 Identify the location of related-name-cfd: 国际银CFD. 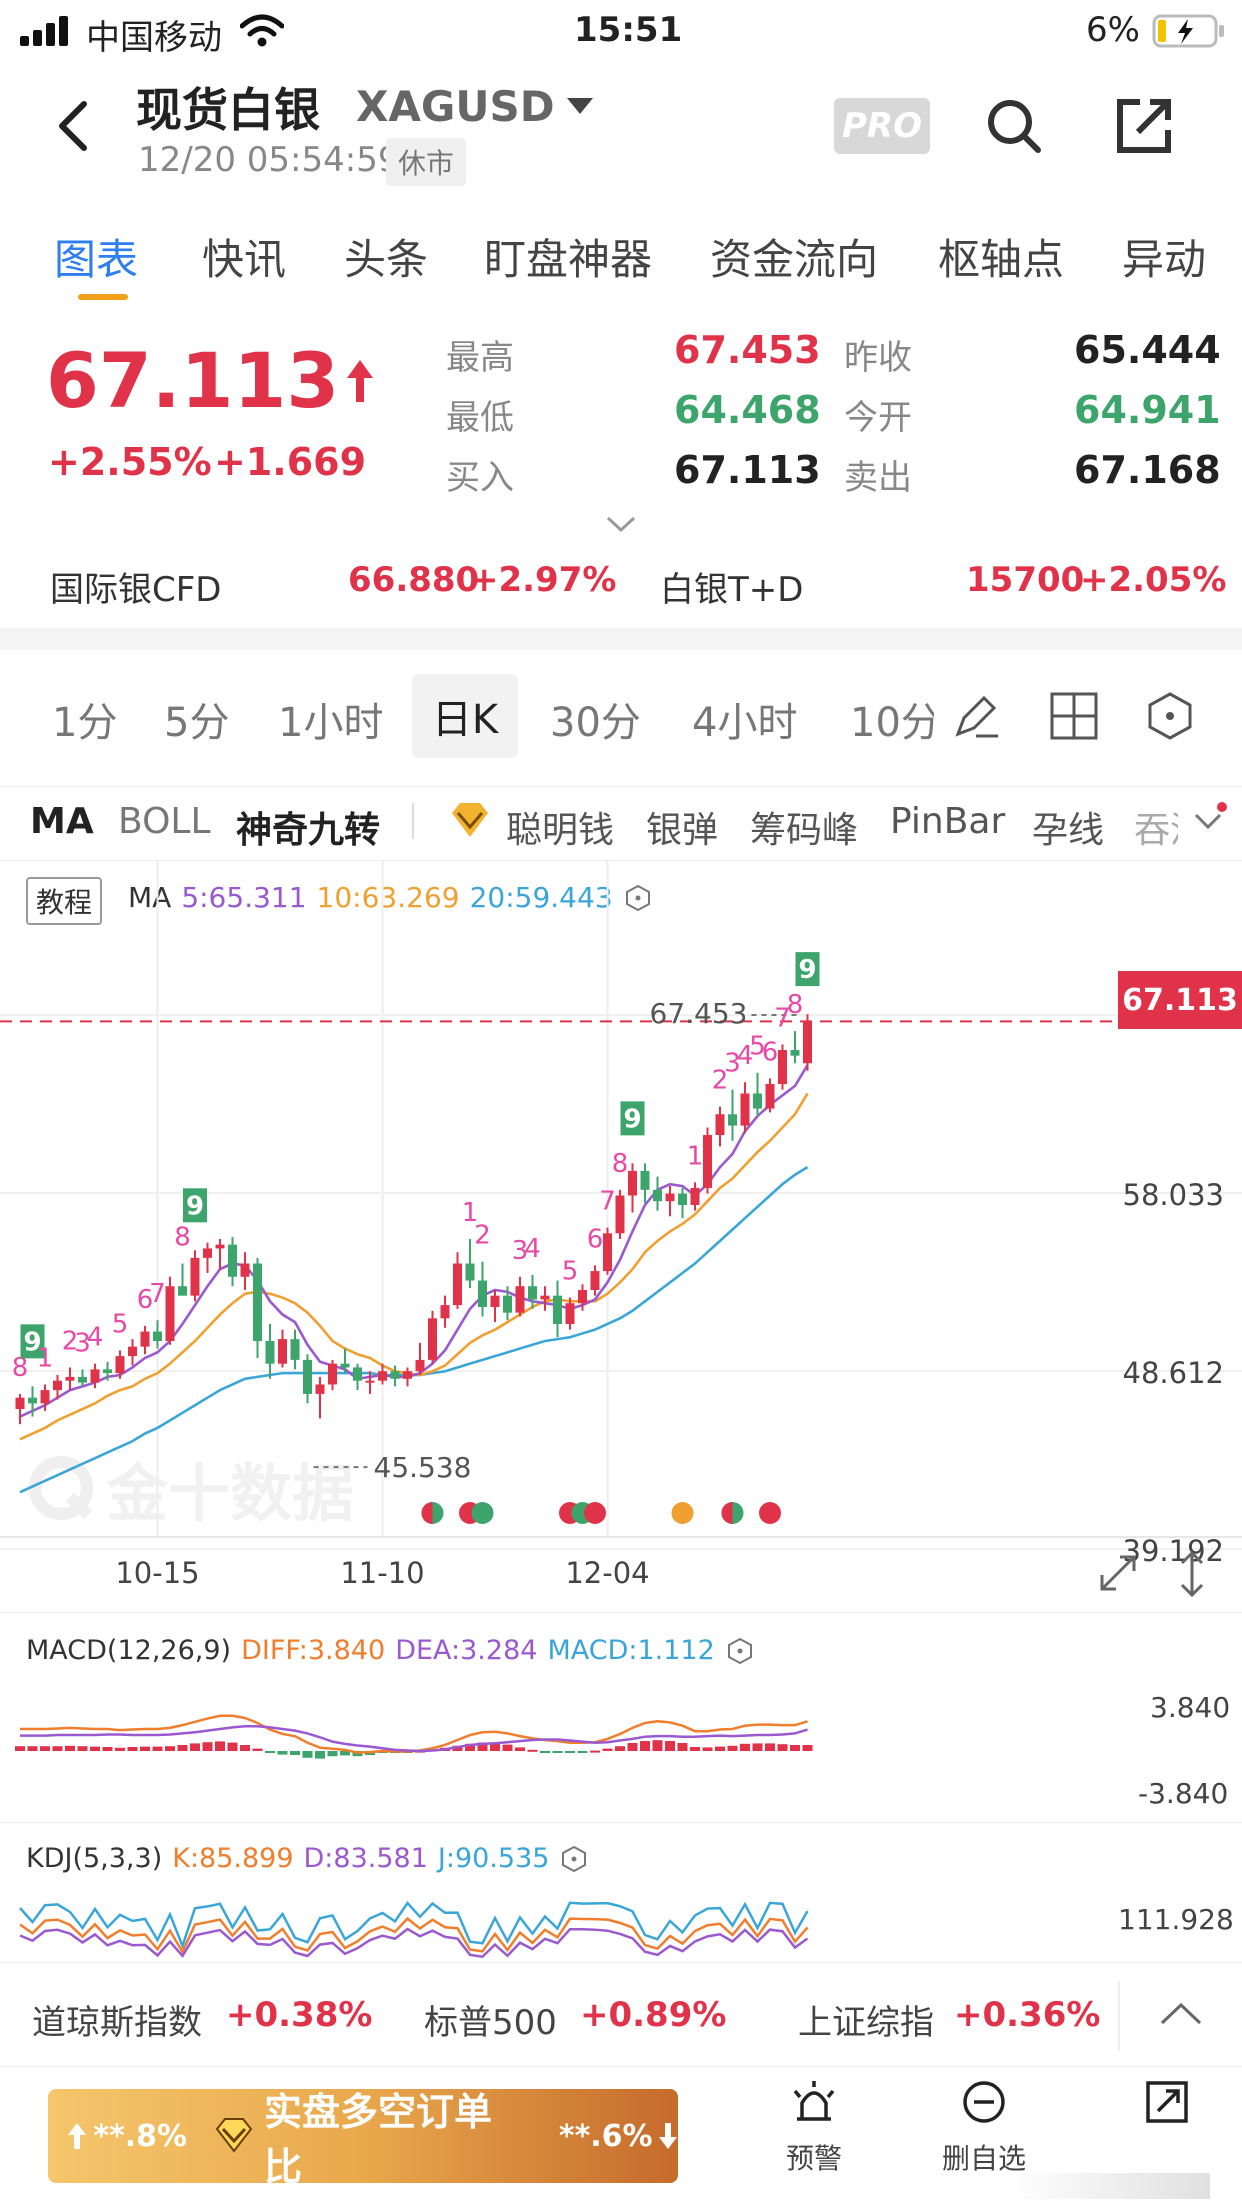
(136, 590).